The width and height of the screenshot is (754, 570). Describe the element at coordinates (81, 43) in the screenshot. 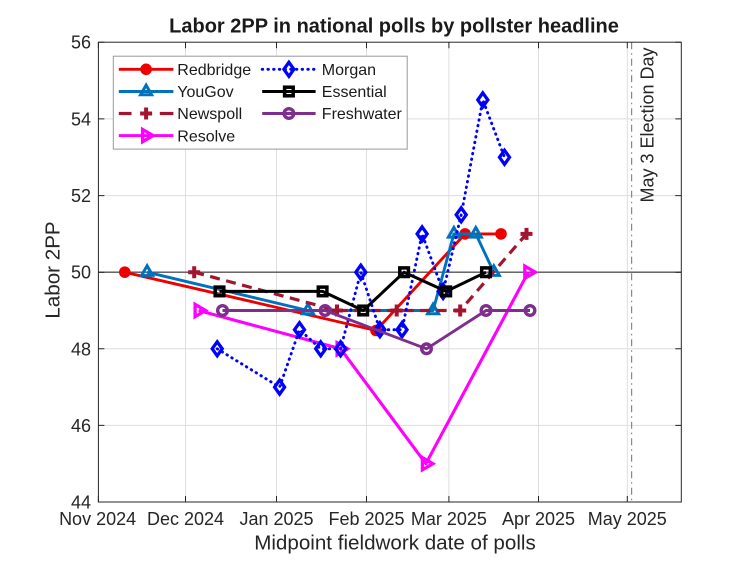

I see `svg-text: 56` at that location.